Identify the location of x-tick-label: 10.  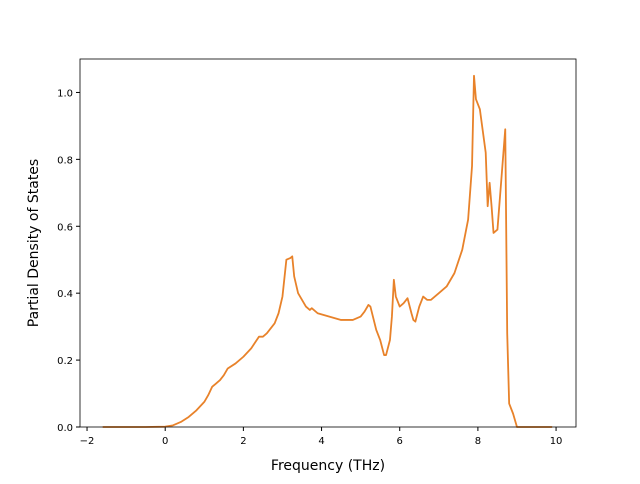
(556, 441).